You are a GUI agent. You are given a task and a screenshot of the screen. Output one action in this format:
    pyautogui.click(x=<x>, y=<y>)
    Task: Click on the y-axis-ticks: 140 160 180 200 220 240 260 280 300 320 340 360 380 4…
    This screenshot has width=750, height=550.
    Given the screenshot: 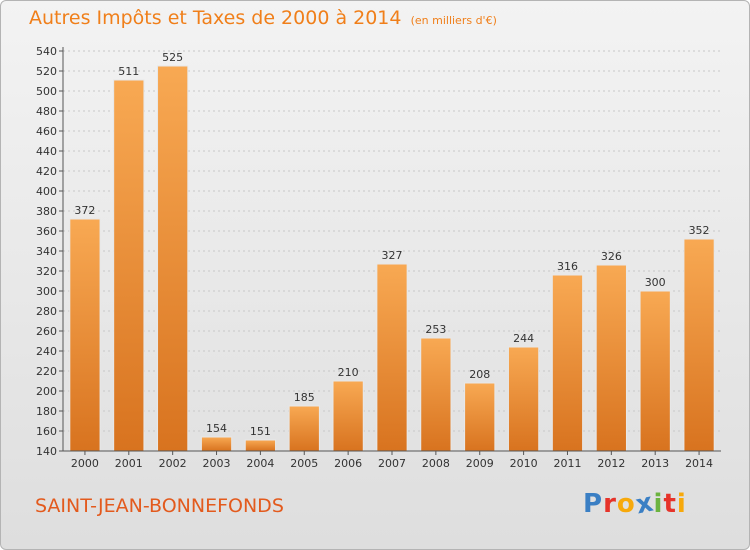 What is the action you would take?
    pyautogui.click(x=49, y=251)
    